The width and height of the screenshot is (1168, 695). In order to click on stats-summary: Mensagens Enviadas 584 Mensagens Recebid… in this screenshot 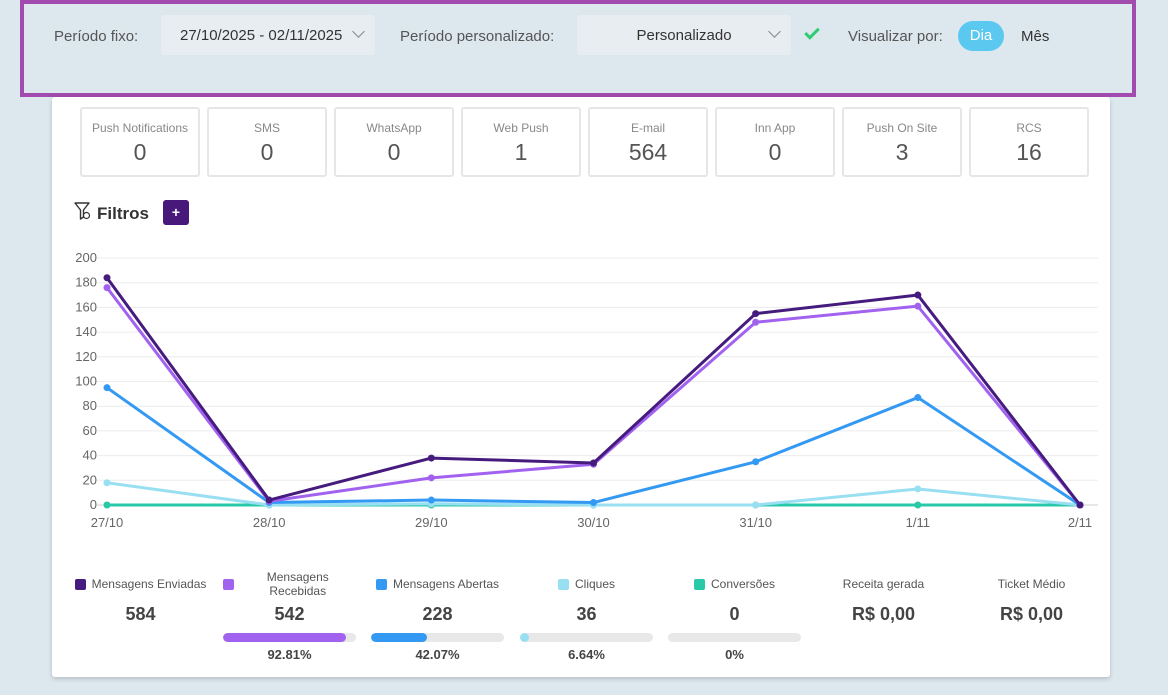, I will do `click(581, 622)`.